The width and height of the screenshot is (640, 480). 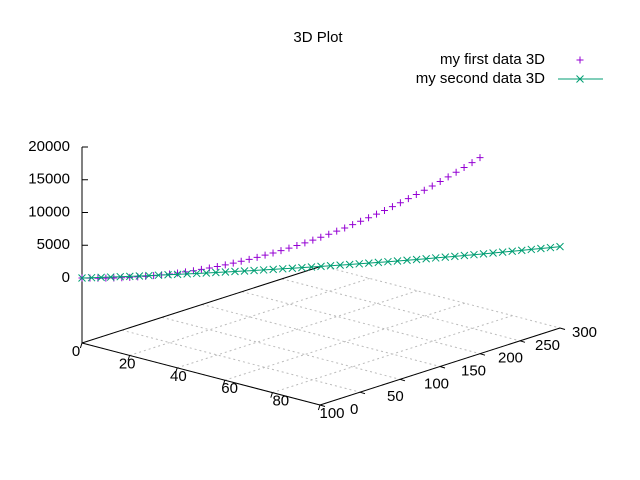 What do you see at coordinates (318, 37) in the screenshot?
I see `chart-title: 3D Plot` at bounding box center [318, 37].